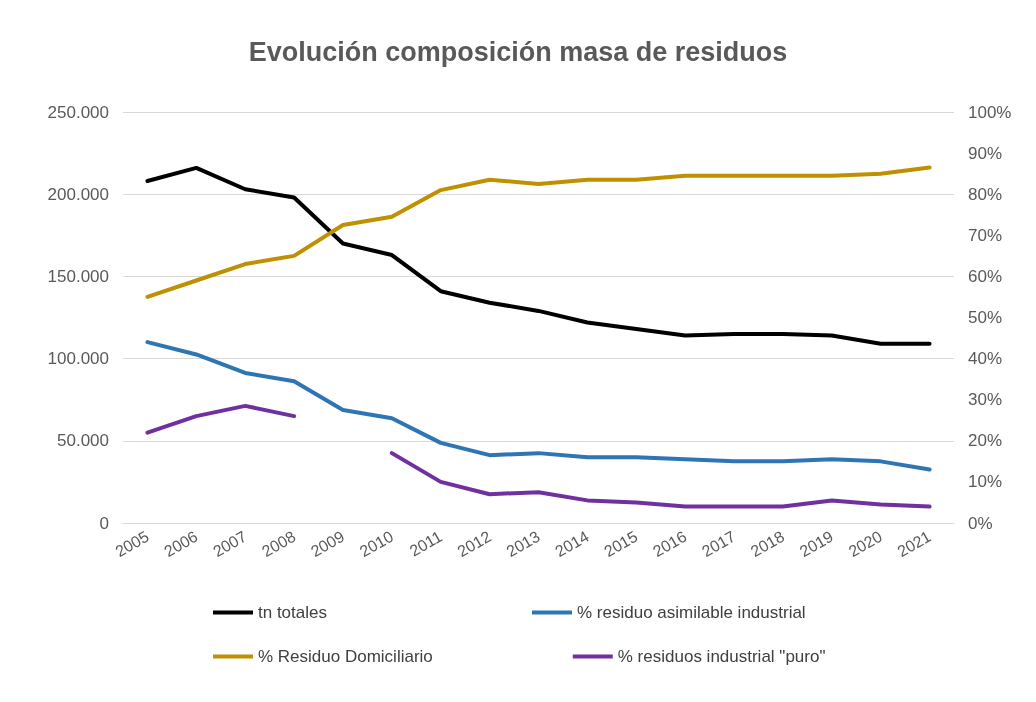 The width and height of the screenshot is (1036, 702). What do you see at coordinates (985, 235) in the screenshot?
I see `y2-tick-label: 70%` at bounding box center [985, 235].